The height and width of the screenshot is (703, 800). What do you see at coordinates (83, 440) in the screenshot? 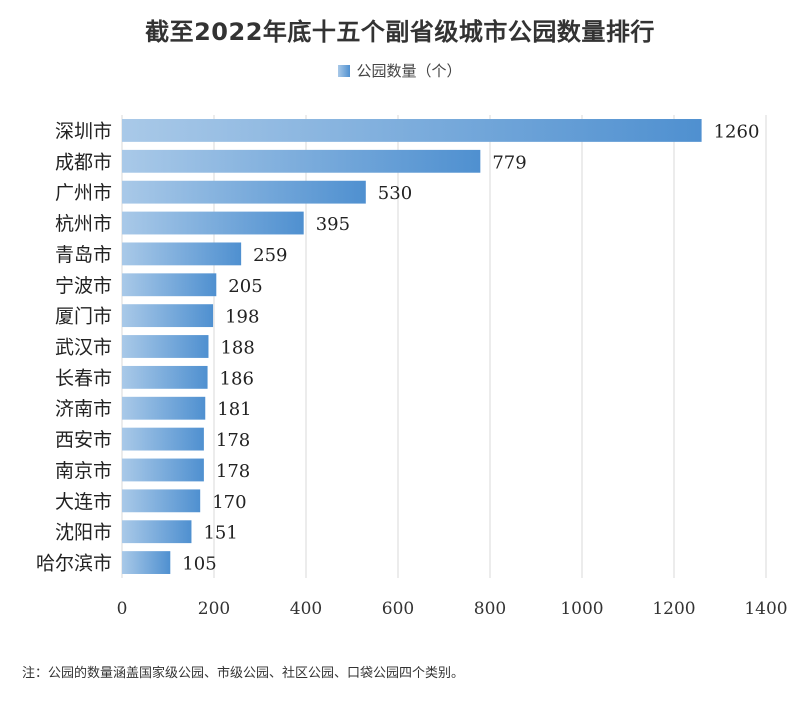
I see `category-label: 西安市` at bounding box center [83, 440].